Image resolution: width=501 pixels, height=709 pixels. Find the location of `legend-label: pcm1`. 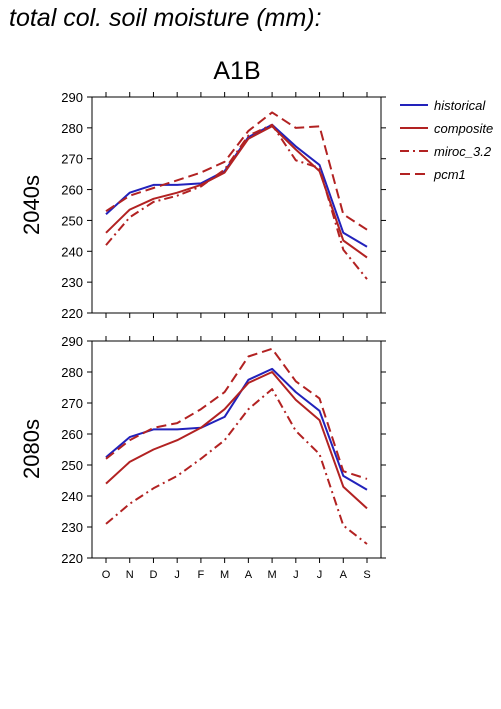

legend-label: pcm1 is located at coordinates (449, 174).